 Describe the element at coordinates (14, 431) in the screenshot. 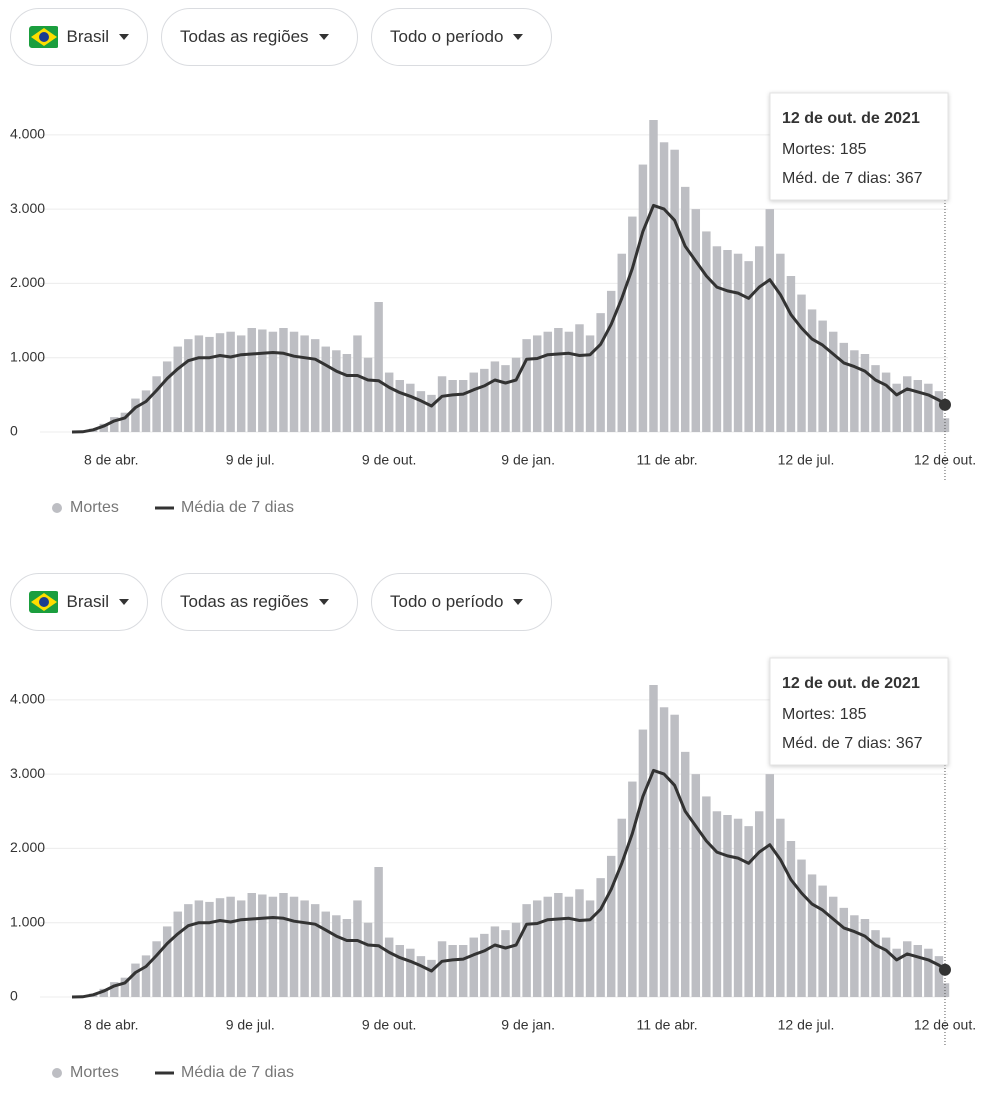

I see `y-tick-label: 0` at that location.